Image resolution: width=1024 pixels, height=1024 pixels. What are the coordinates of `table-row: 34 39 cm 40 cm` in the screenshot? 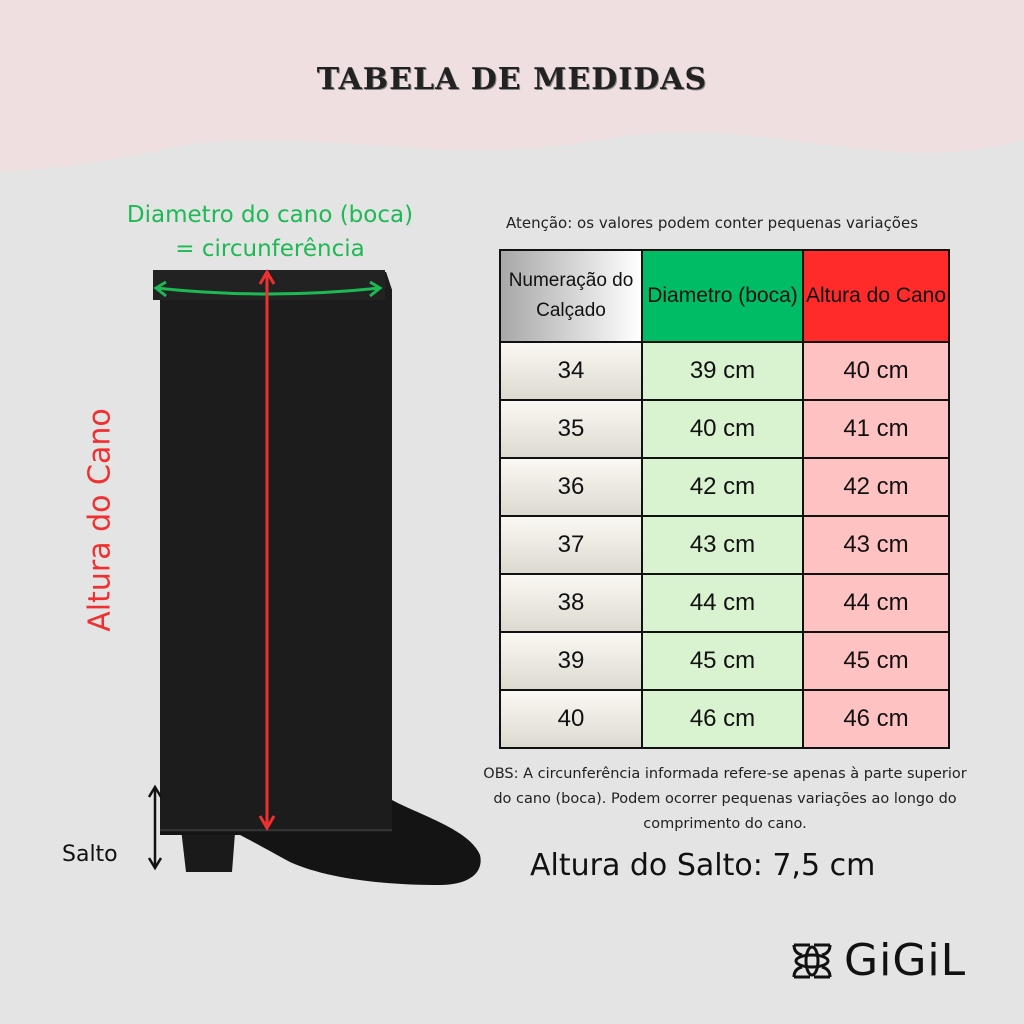 It's located at (724, 371).